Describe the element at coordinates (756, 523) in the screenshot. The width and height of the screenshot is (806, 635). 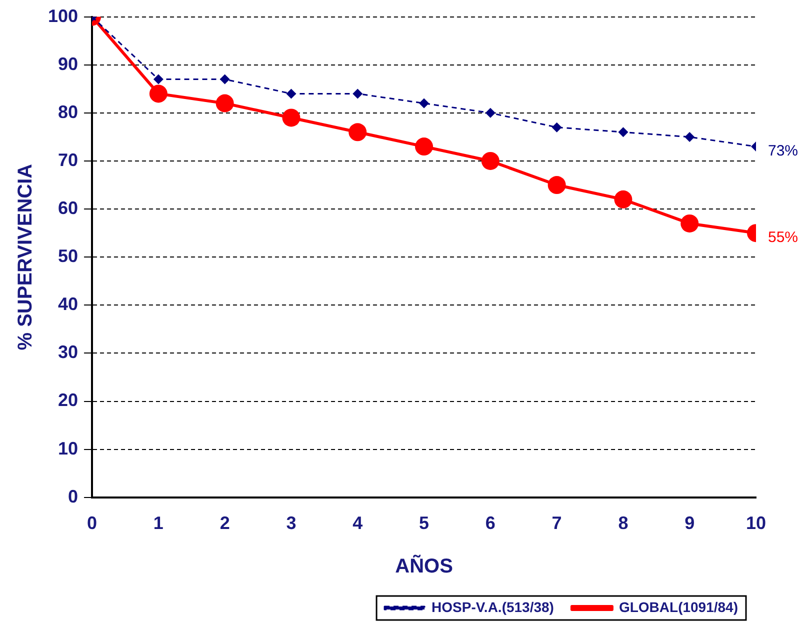
I see `x-tick-label: 10` at that location.